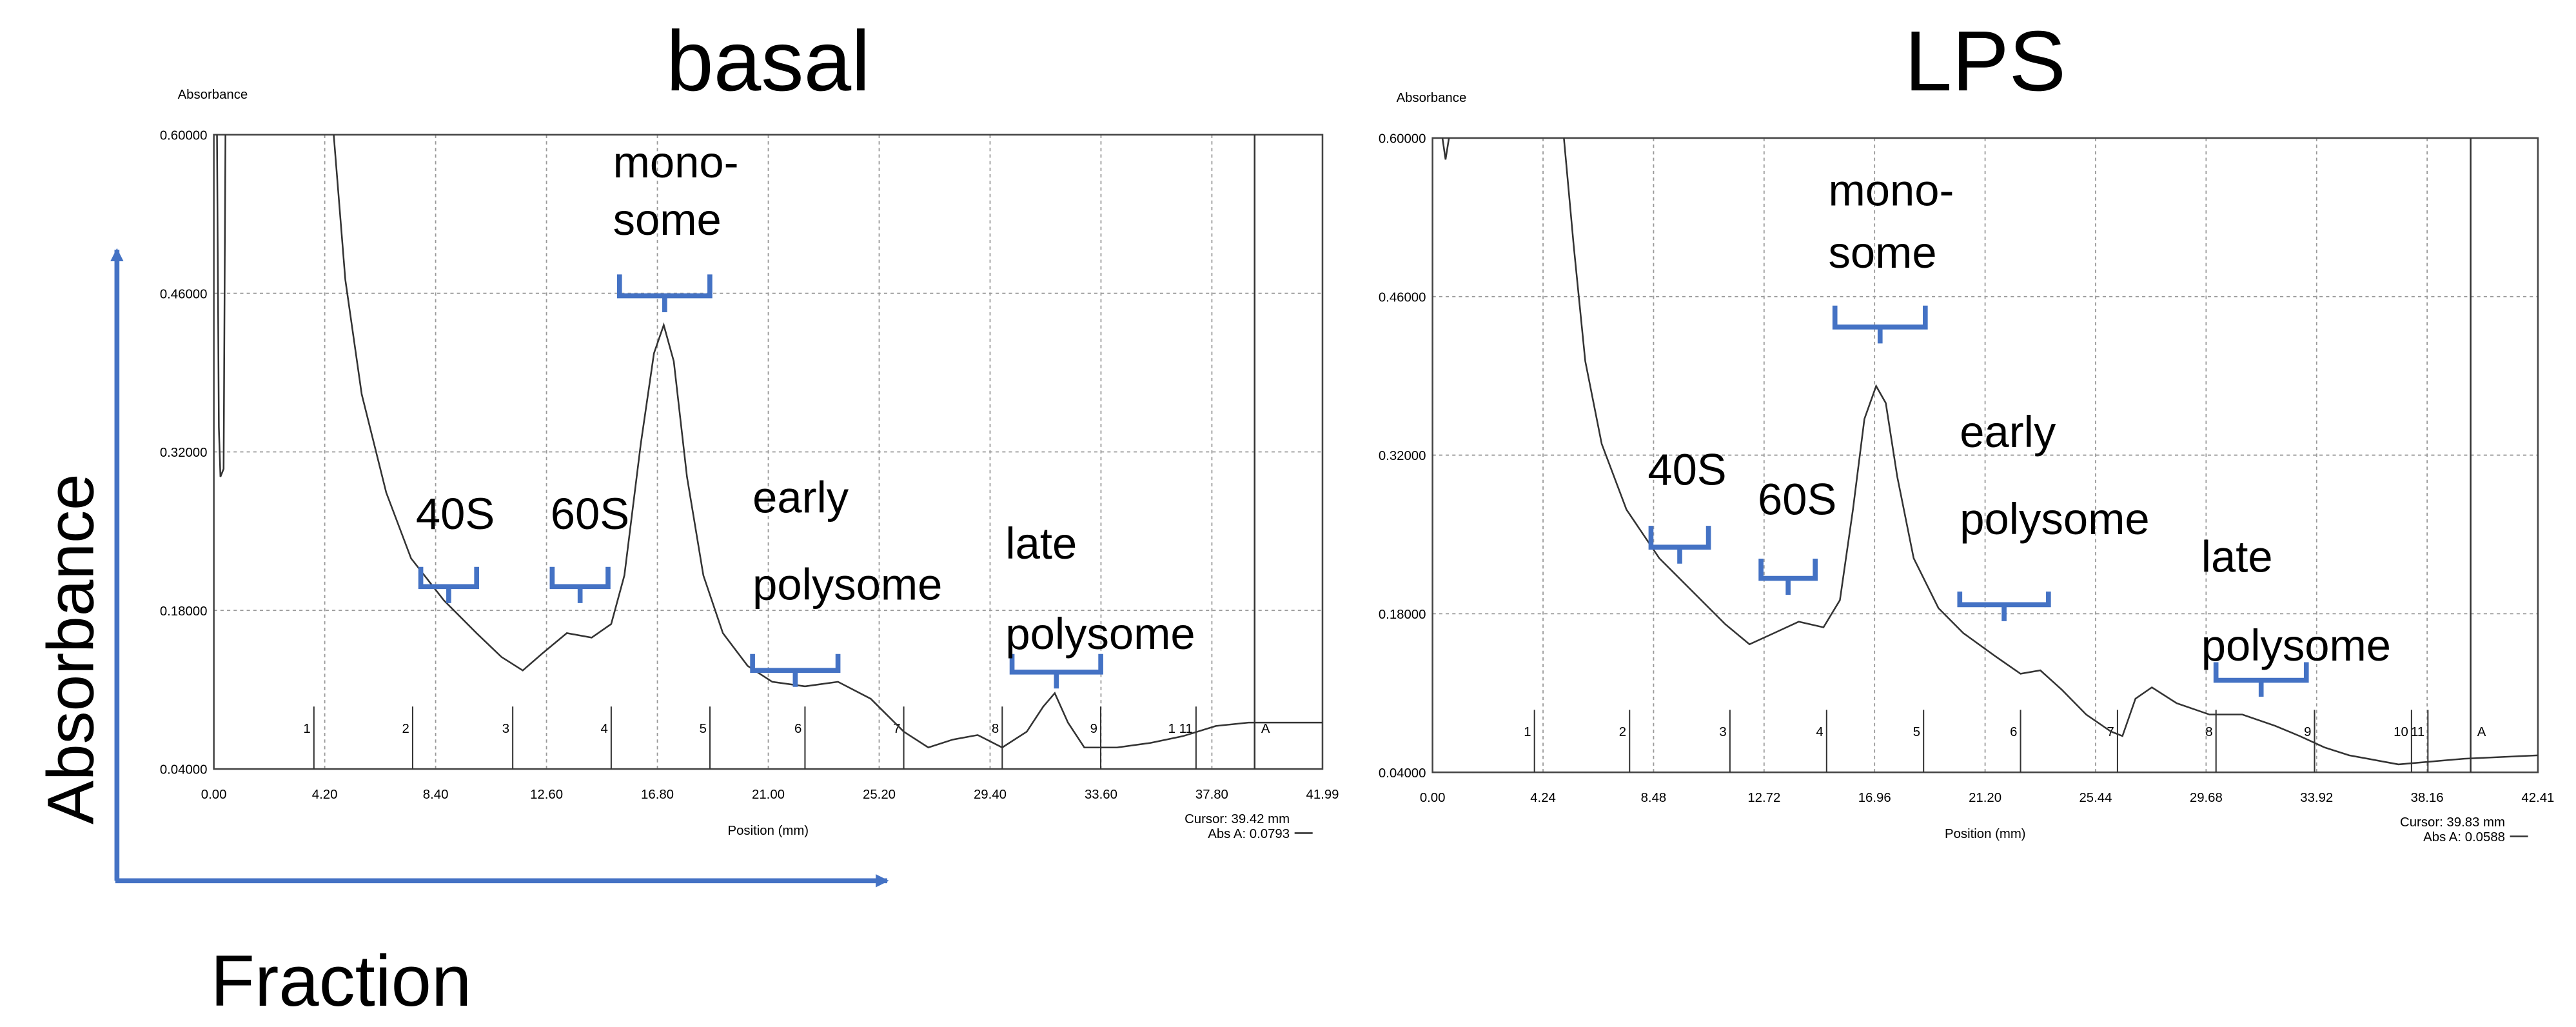 This screenshot has width=2576, height=1027. I want to click on x-tick-label: 29.68, so click(2206, 798).